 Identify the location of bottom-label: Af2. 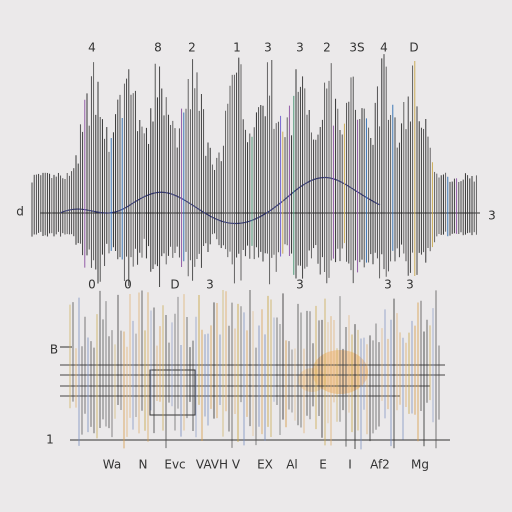
(380, 465).